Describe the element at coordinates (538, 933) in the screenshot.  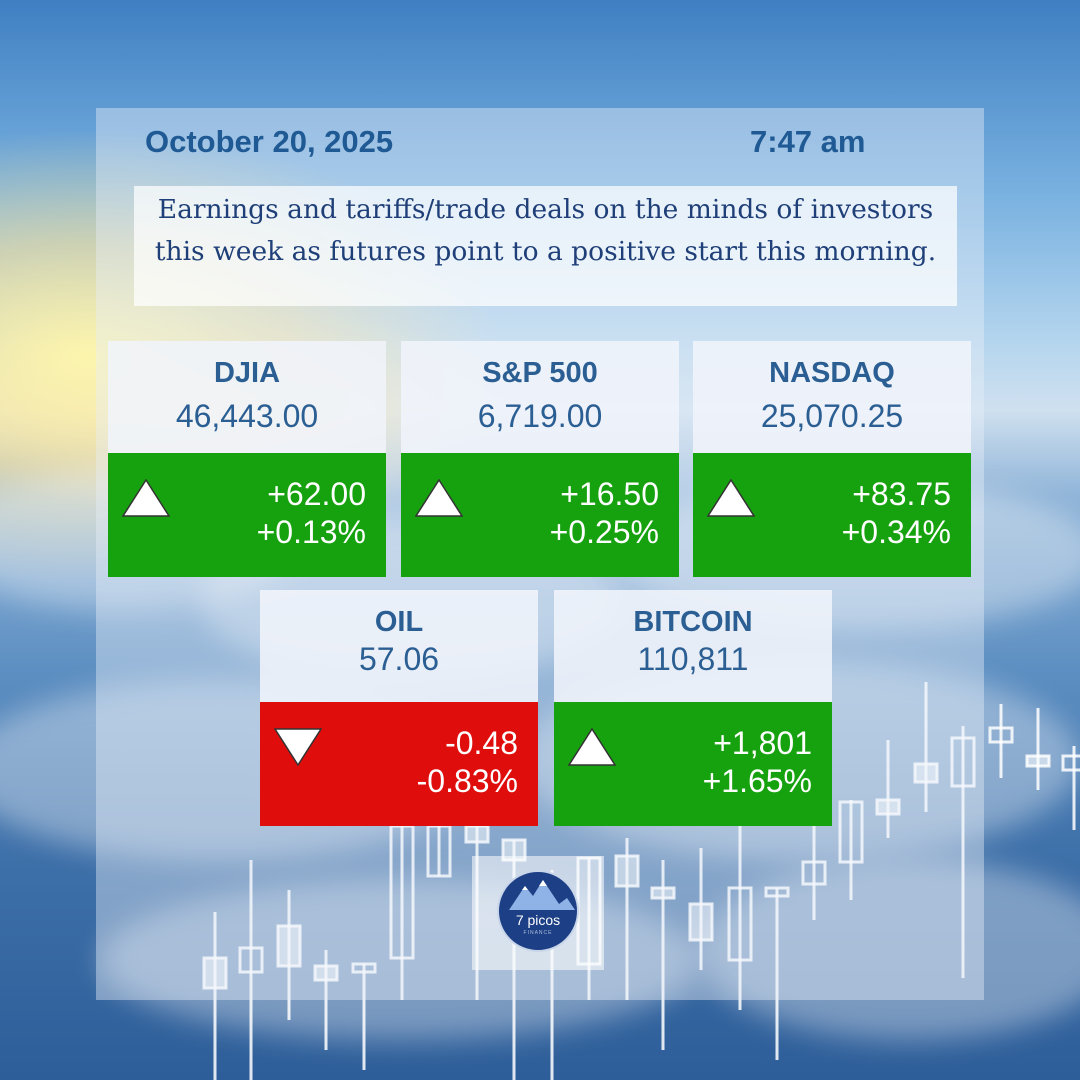
I see `logo-subtitle: FINANCE` at that location.